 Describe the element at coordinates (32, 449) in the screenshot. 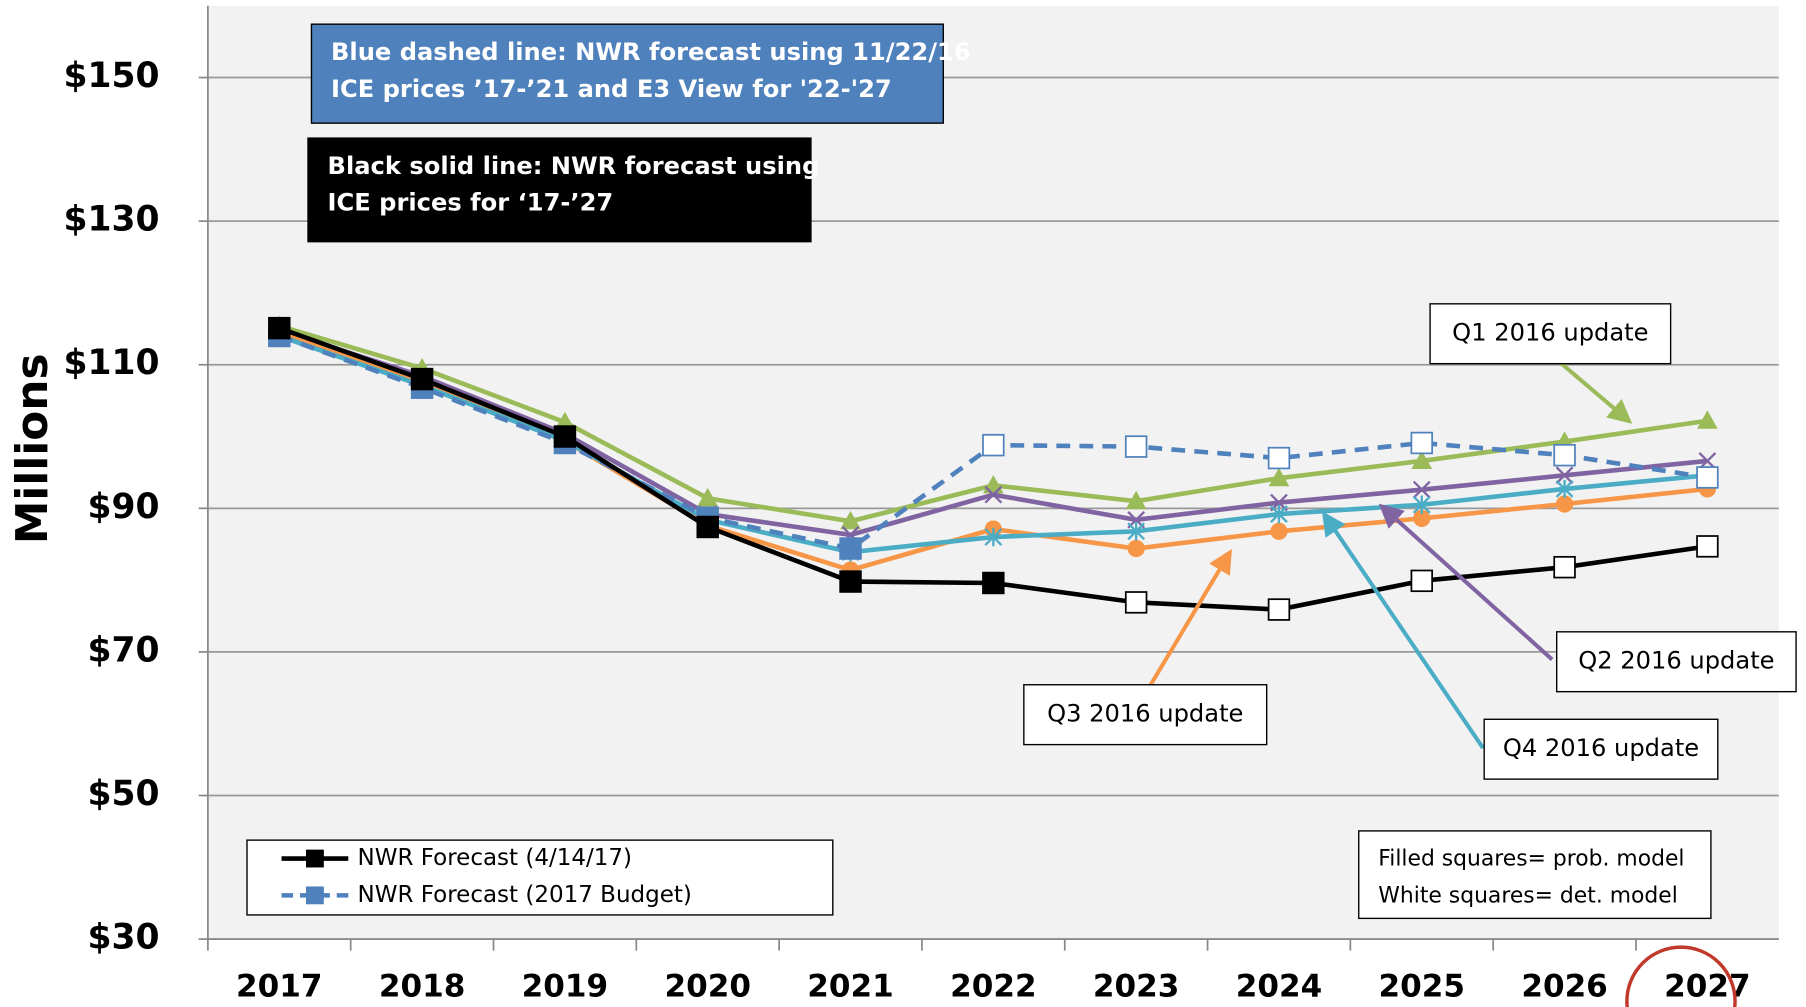

I see `y-axis-label: Millions` at that location.